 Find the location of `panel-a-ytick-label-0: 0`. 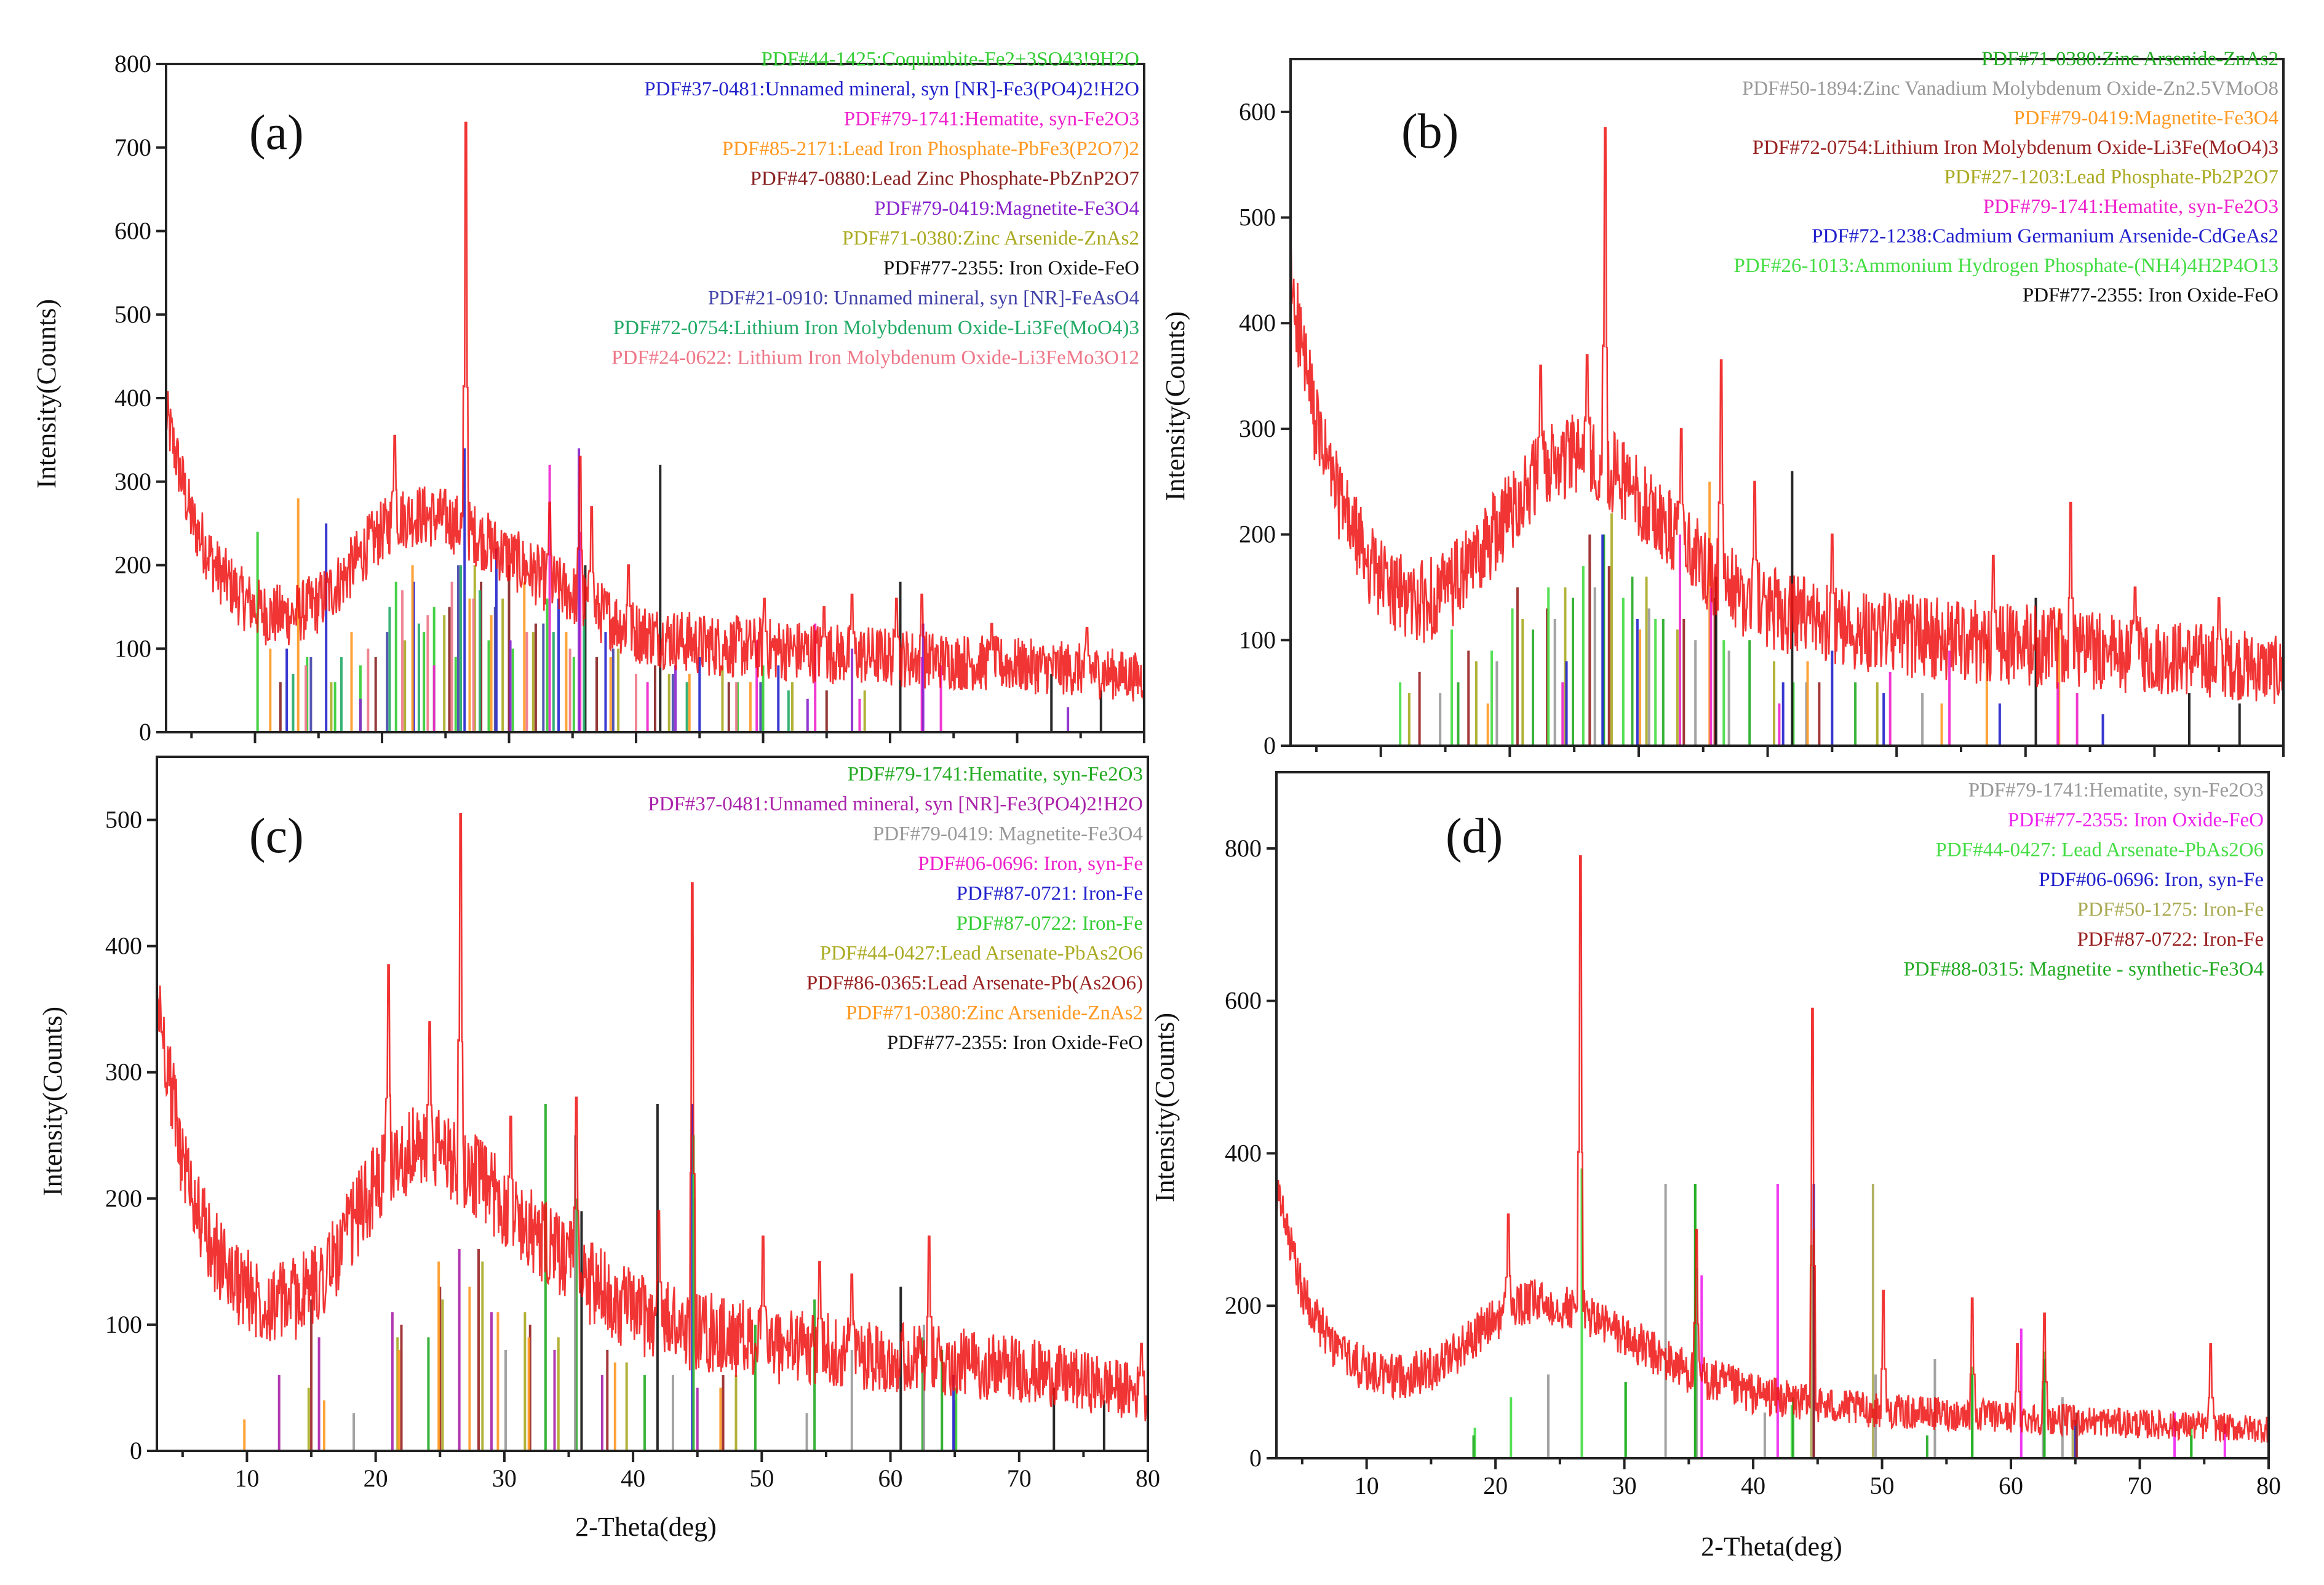

panel-a-ytick-label-0: 0 is located at coordinates (145, 732).